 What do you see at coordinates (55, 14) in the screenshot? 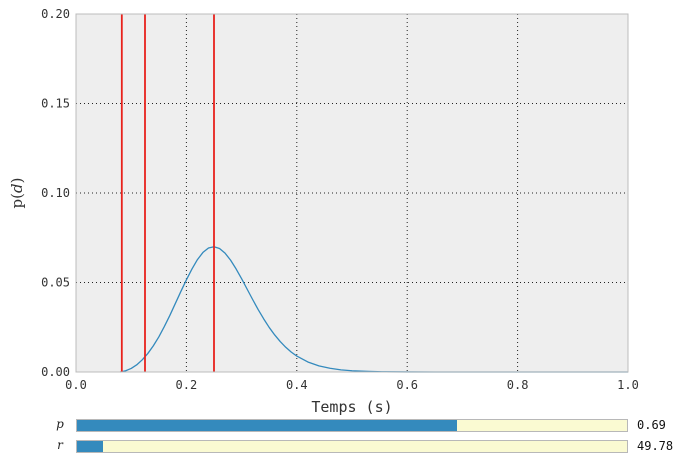
I see `y-tick-label: 0.20` at bounding box center [55, 14].